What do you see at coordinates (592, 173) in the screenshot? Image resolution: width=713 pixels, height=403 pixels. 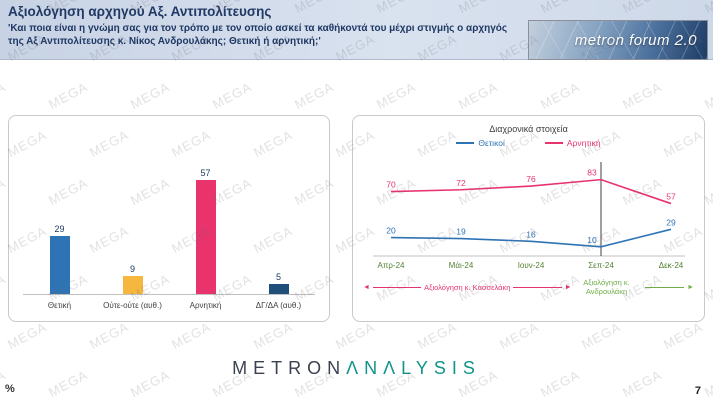 I see `data-label: 83` at bounding box center [592, 173].